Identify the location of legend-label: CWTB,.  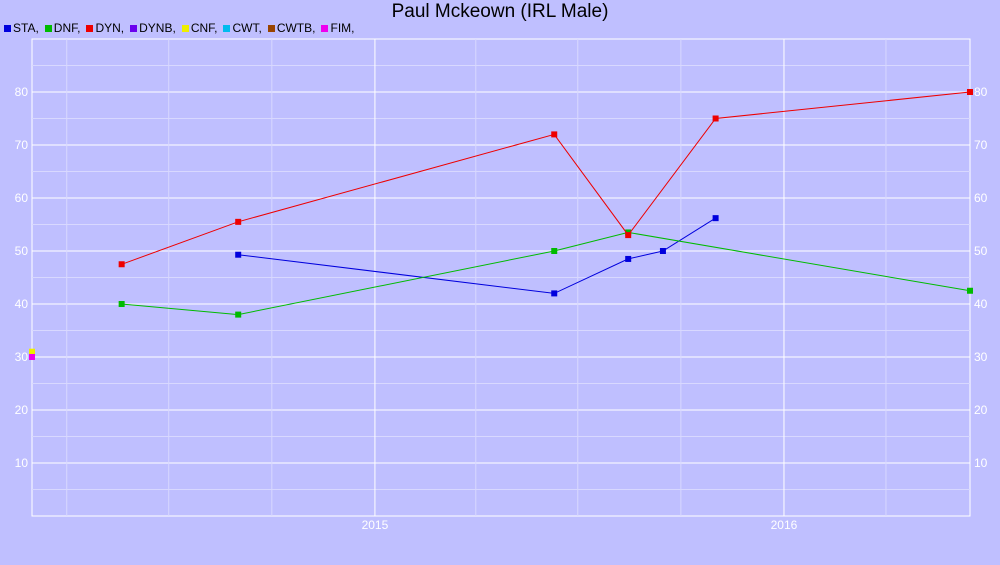
(296, 28).